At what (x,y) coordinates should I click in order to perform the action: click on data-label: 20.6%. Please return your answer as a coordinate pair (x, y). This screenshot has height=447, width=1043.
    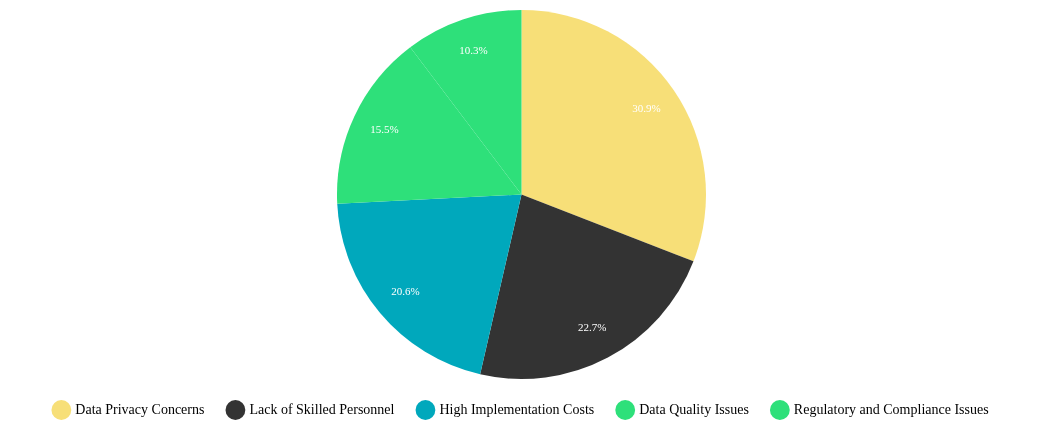
    Looking at the image, I should click on (405, 290).